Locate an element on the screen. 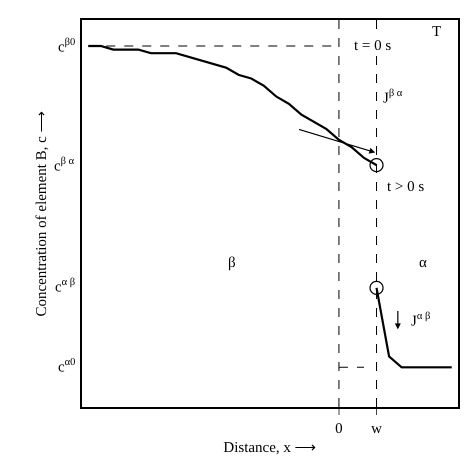 The image size is (466, 456). text: c$^{α β}$ is located at coordinates (65, 286).